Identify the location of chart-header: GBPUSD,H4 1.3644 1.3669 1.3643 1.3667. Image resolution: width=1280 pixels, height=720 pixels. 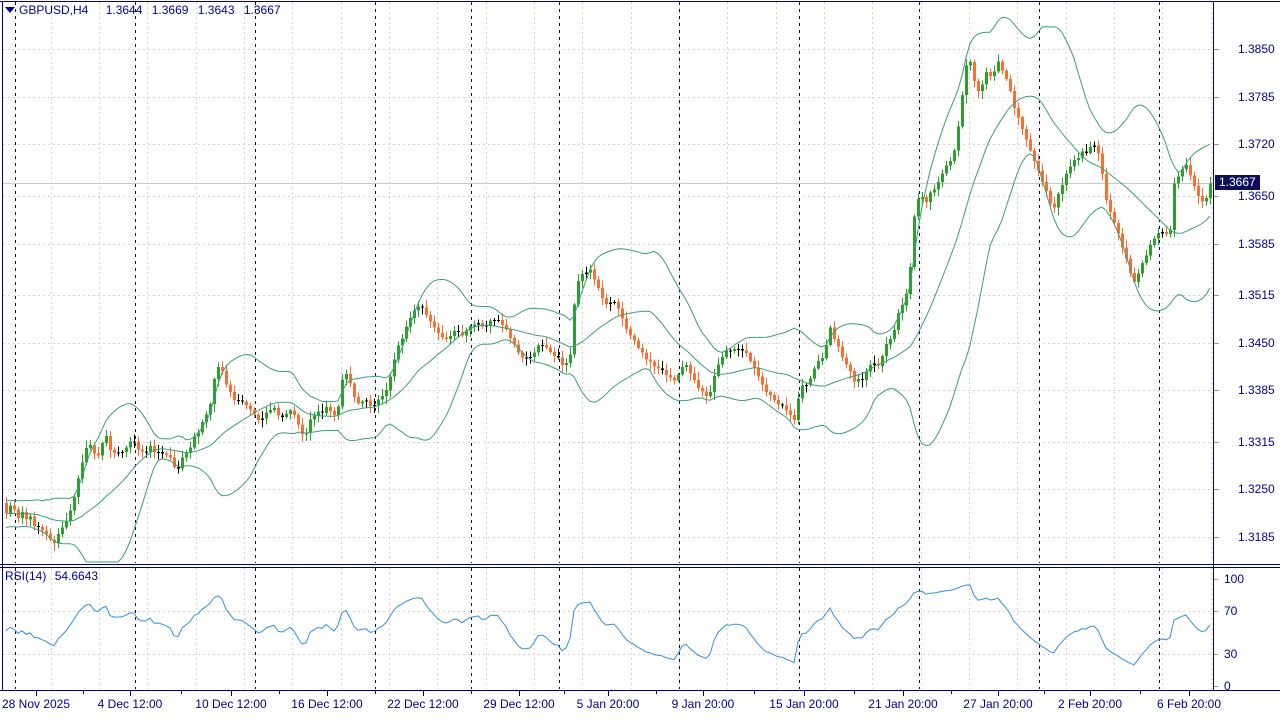
(153, 10).